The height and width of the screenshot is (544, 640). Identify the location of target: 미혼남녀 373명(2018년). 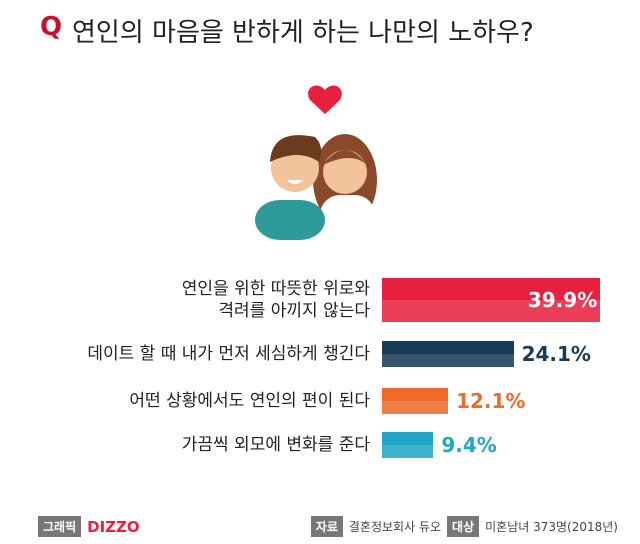
(551, 527).